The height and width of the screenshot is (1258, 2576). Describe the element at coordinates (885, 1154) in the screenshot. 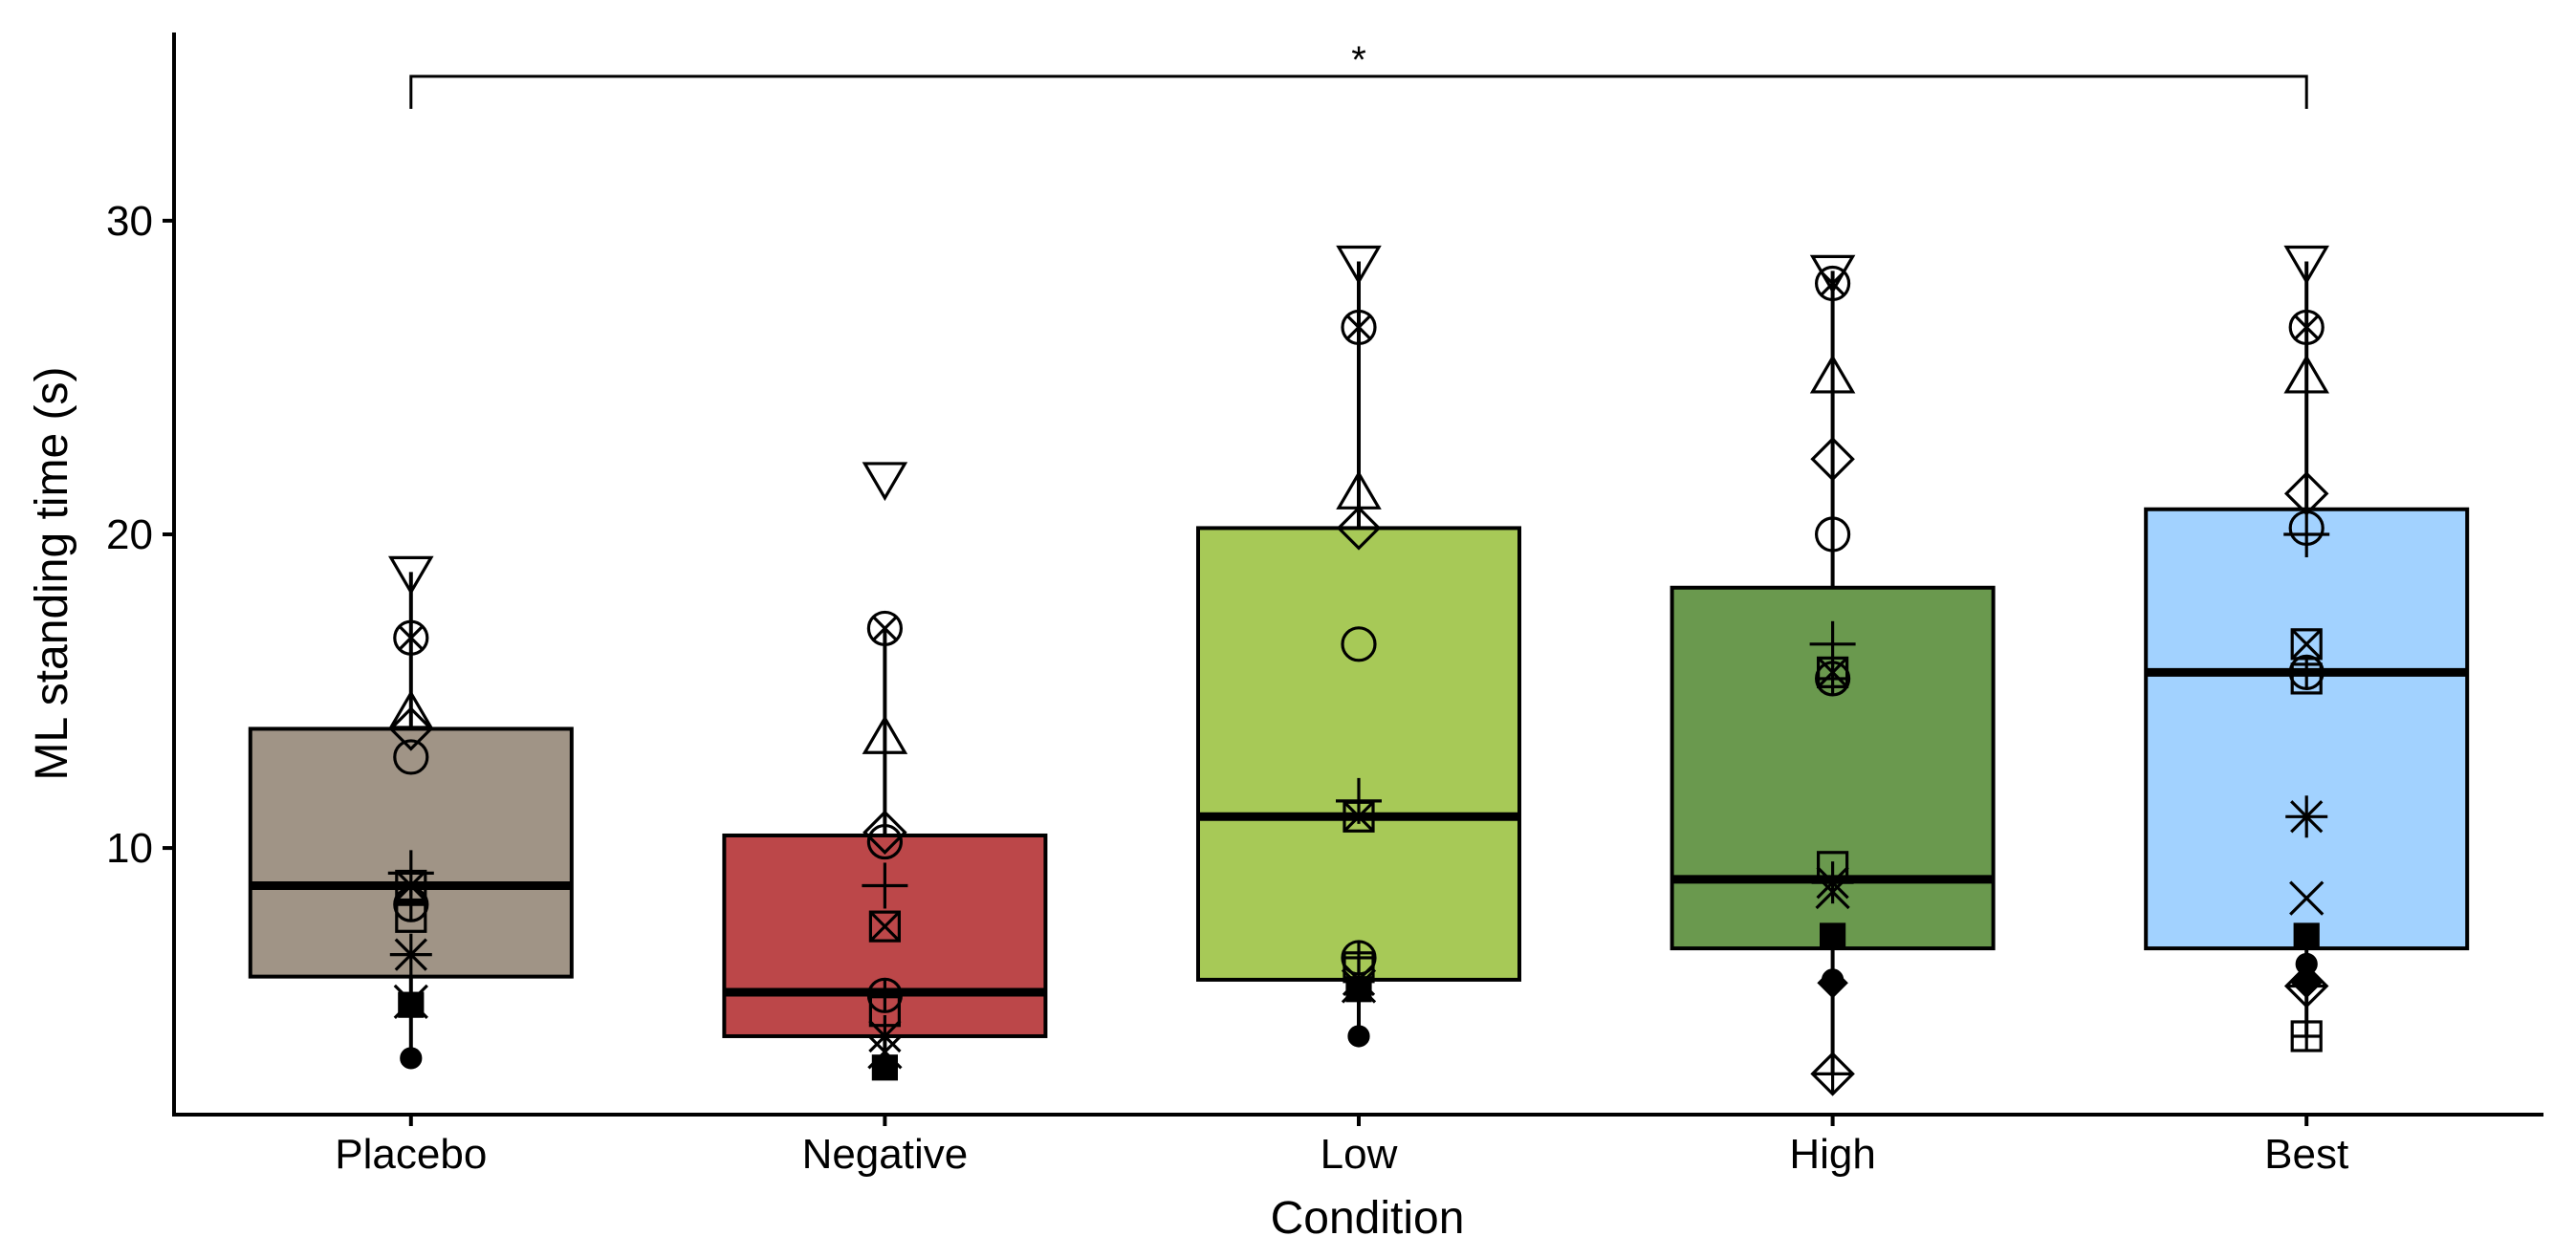

I see `x-tick-label-negative: Negative` at that location.